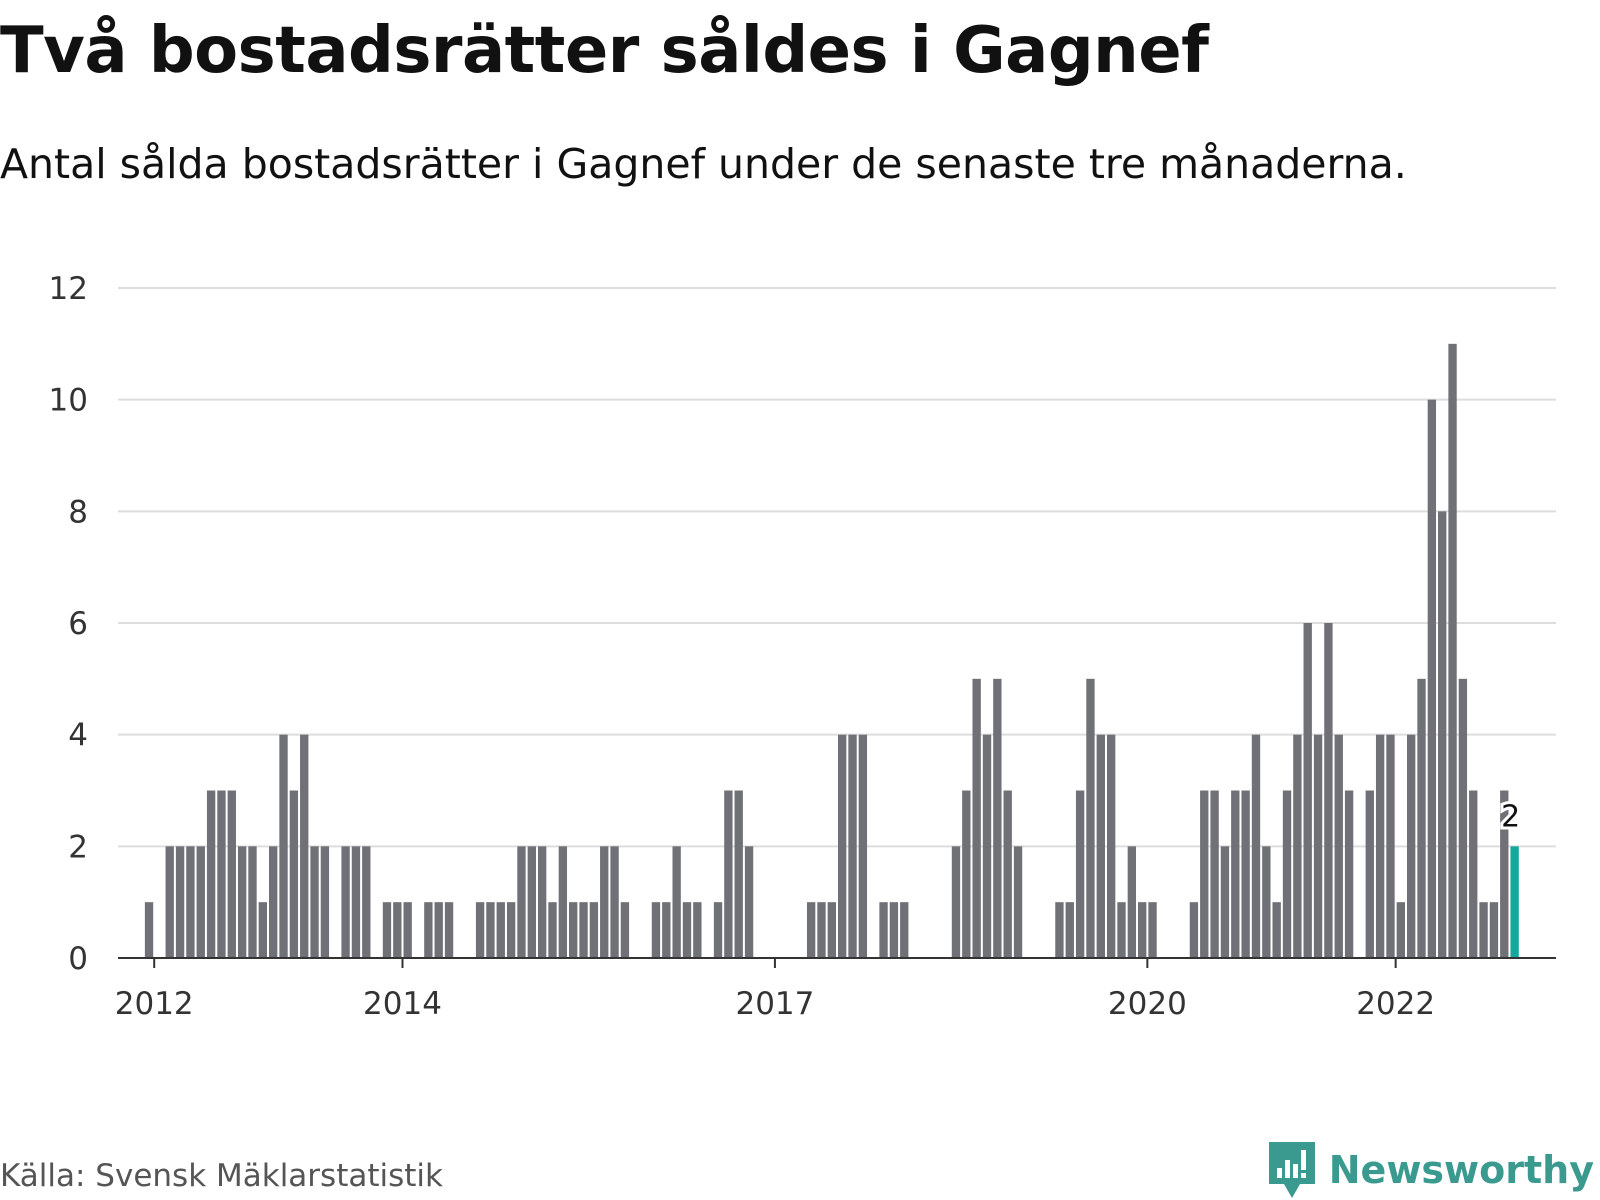 The image size is (1600, 1200). What do you see at coordinates (68, 401) in the screenshot?
I see `y-tick-label: 10` at bounding box center [68, 401].